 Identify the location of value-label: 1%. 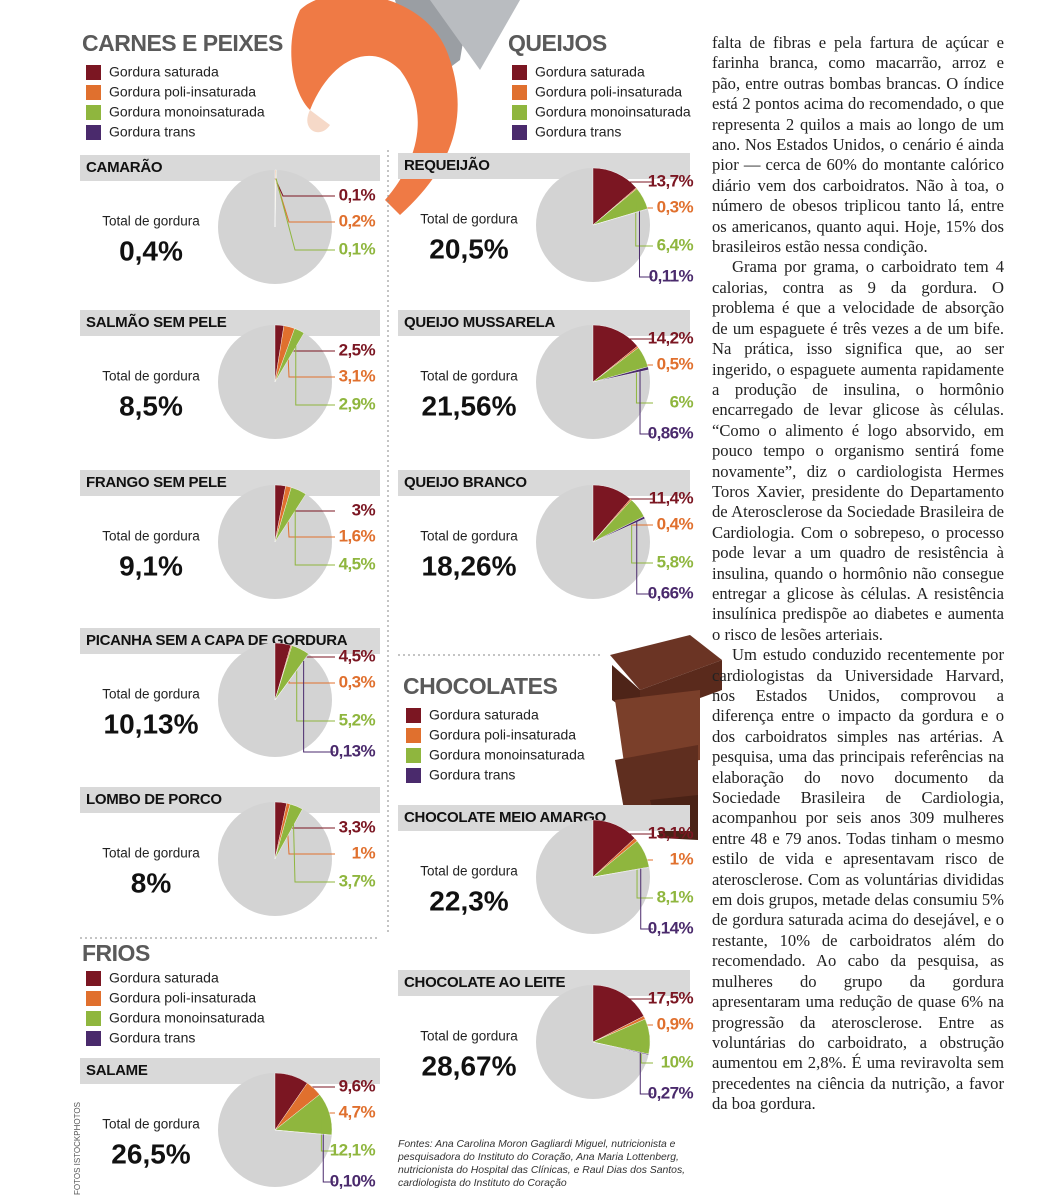
(682, 858).